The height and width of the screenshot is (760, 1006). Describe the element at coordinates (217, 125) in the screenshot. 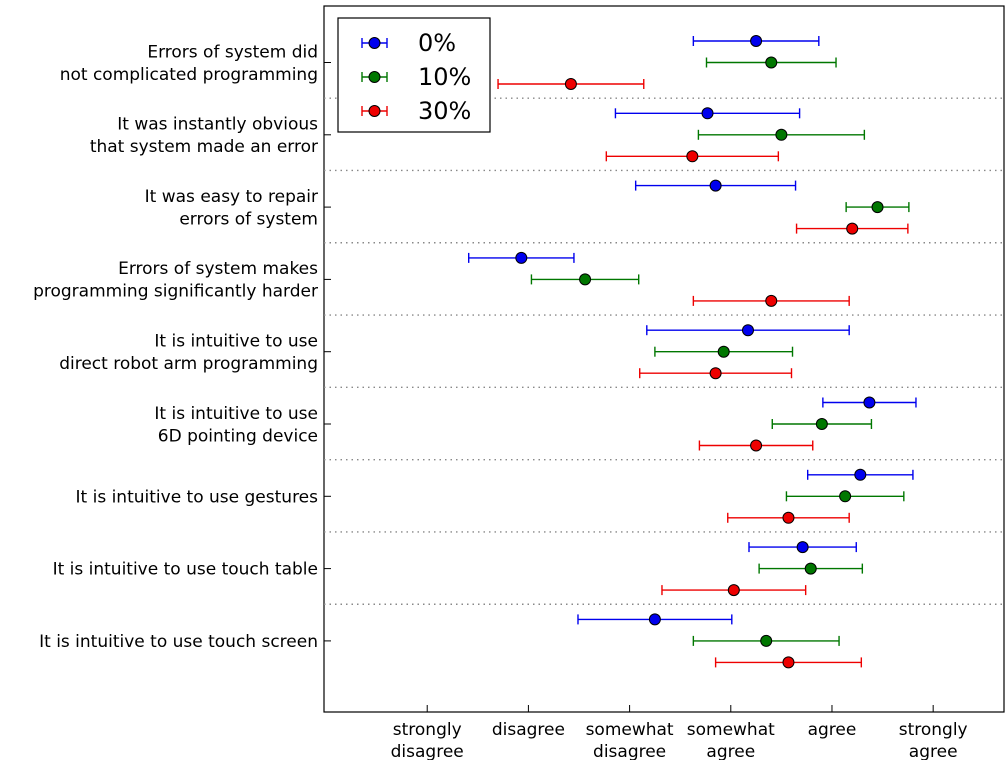

I see `category-label: It was instantly obvious` at that location.